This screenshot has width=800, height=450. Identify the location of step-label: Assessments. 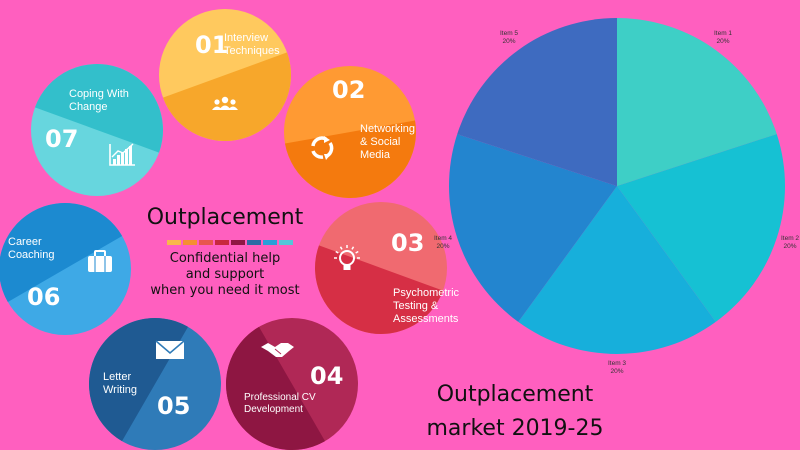
(426, 319).